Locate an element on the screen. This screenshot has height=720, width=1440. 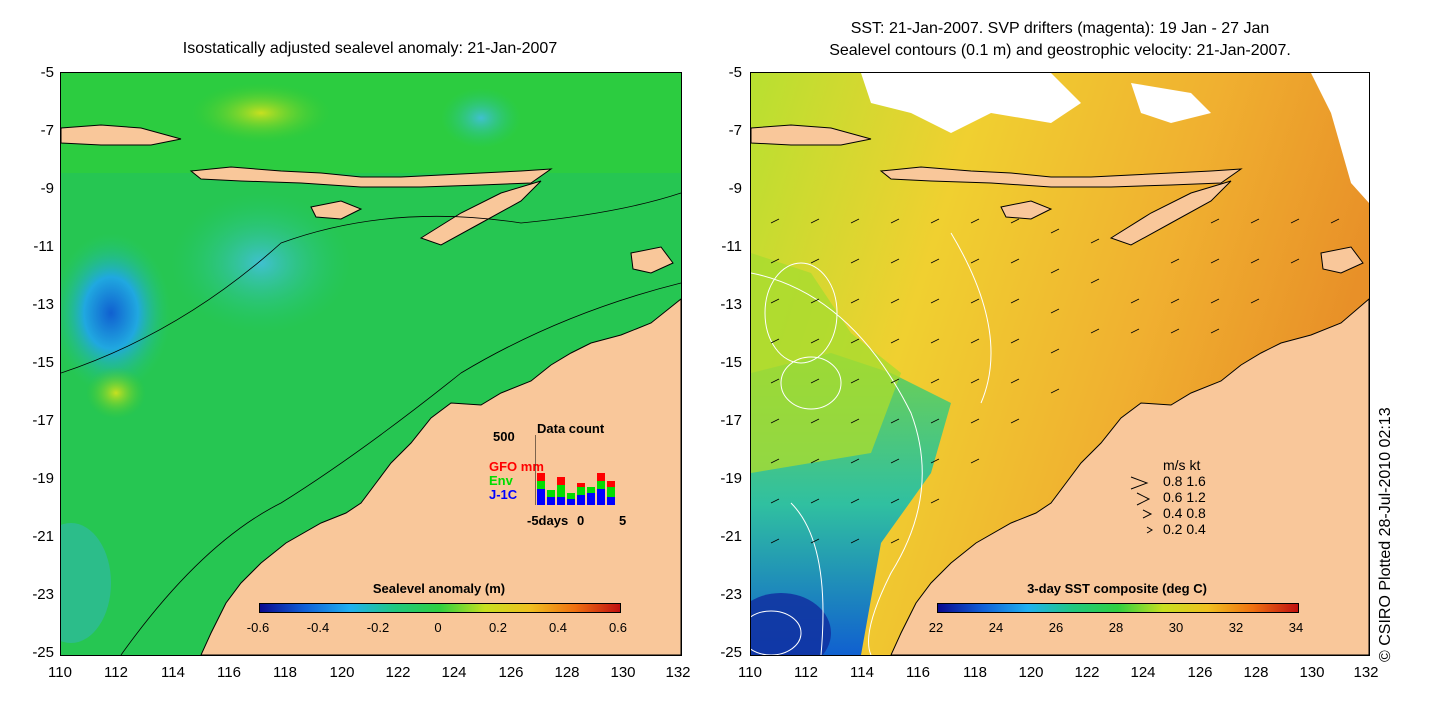
left-colorbar-tick: -0.6 is located at coordinates (258, 627).